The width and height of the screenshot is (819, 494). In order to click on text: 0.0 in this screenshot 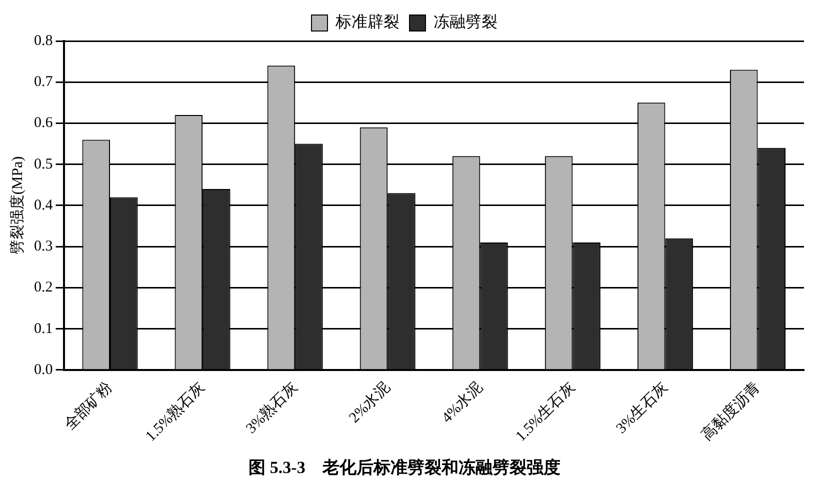, I will do `click(43, 370)`.